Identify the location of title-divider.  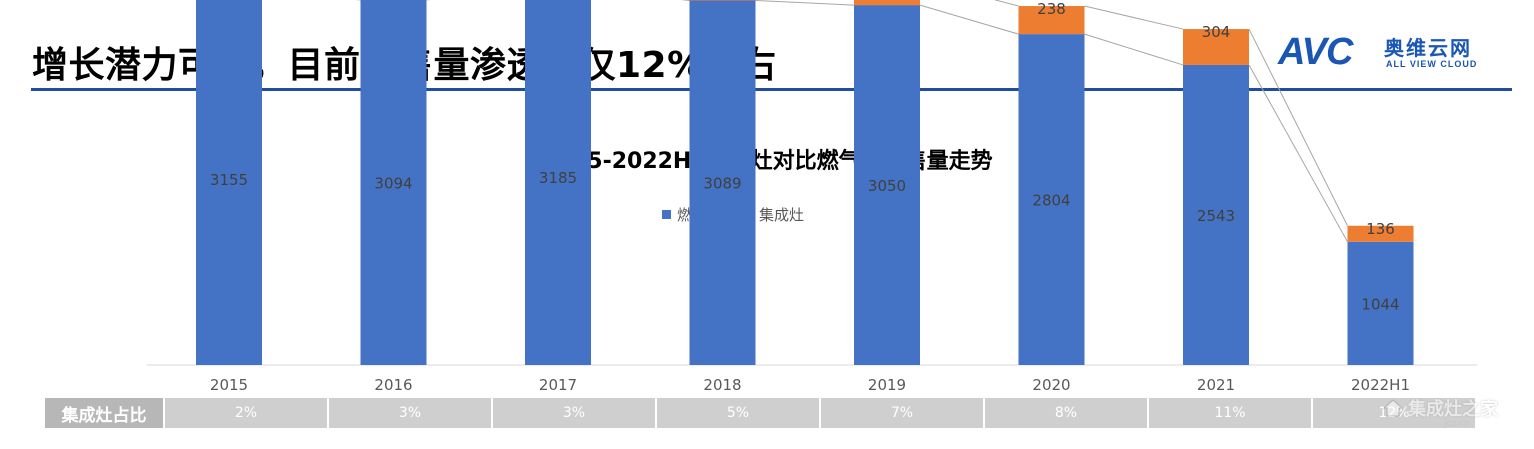
(771, 89).